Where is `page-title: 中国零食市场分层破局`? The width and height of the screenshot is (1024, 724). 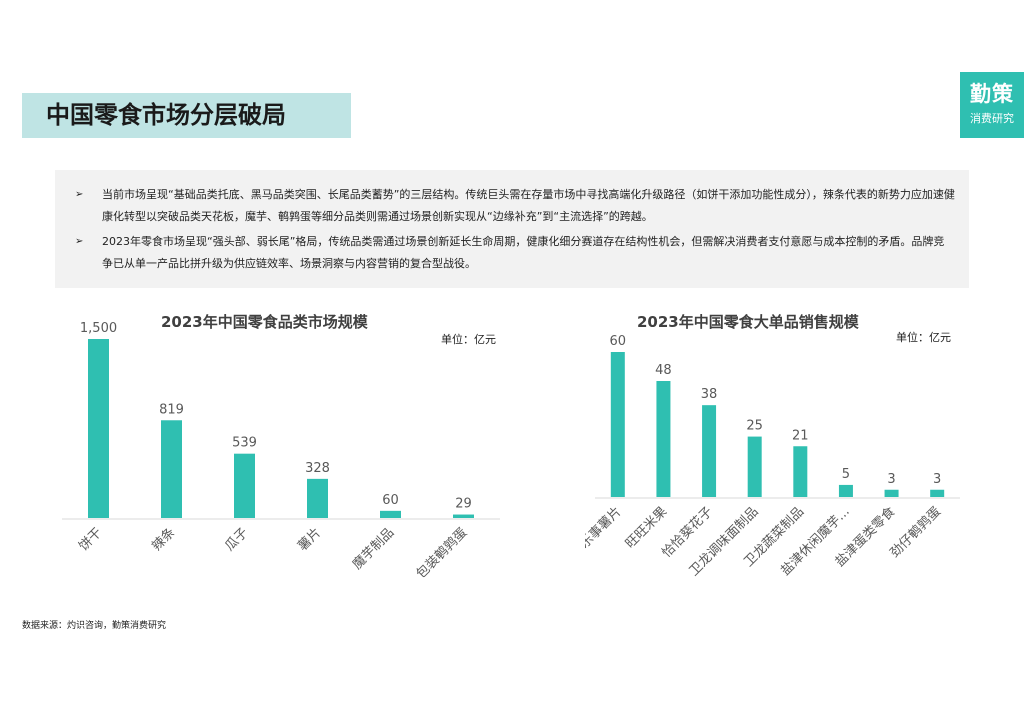 page-title: 中国零食市场分层破局 is located at coordinates (166, 115).